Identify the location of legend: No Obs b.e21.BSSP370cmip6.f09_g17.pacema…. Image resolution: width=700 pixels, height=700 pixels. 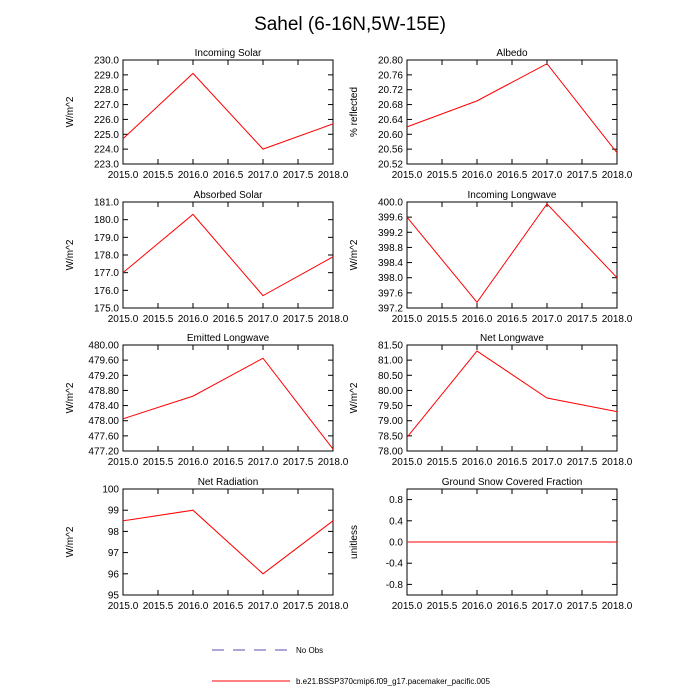
(351, 666).